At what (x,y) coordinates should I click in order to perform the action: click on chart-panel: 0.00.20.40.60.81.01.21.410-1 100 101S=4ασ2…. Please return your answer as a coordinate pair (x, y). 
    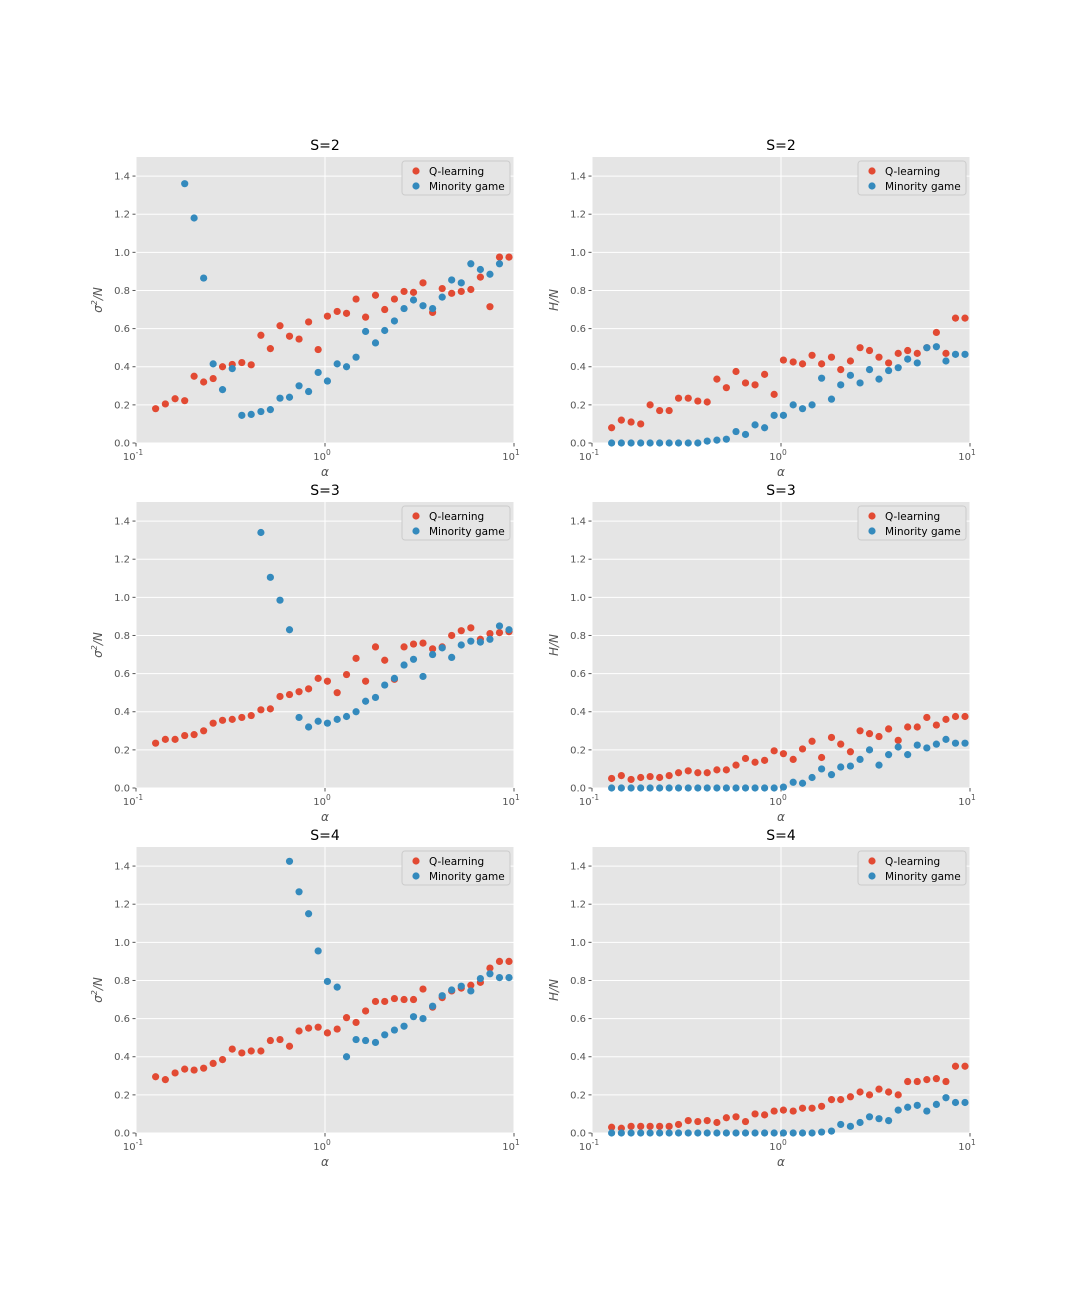
    Looking at the image, I should click on (305, 998).